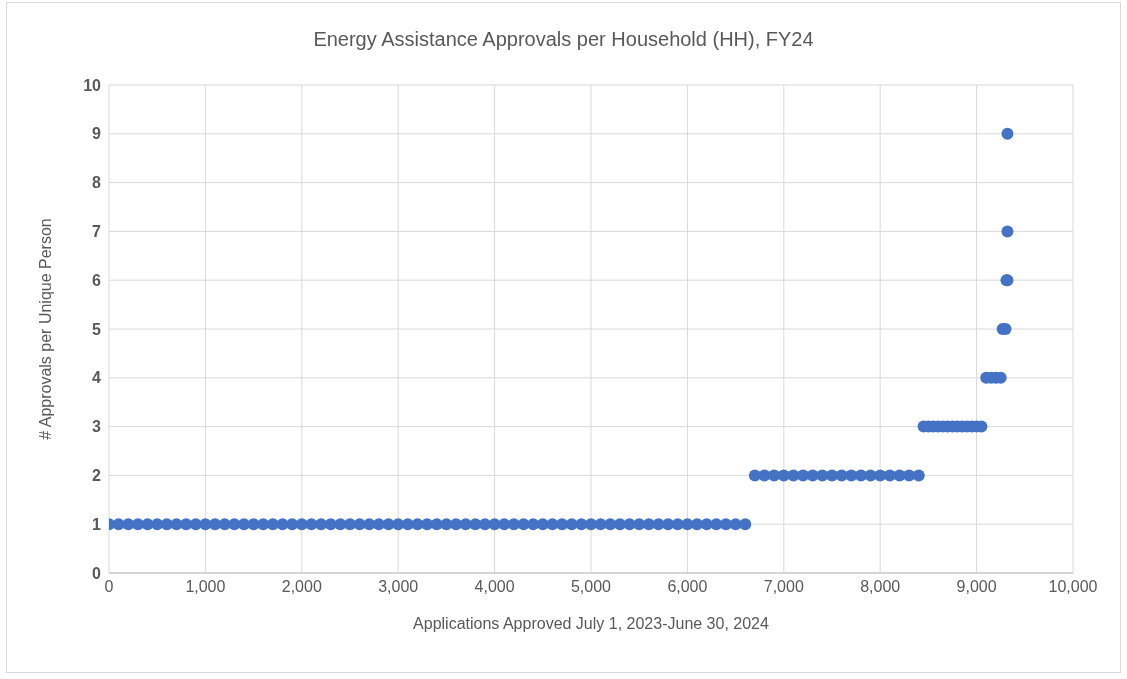 The image size is (1127, 679). I want to click on y-tick-label: 7, so click(97, 232).